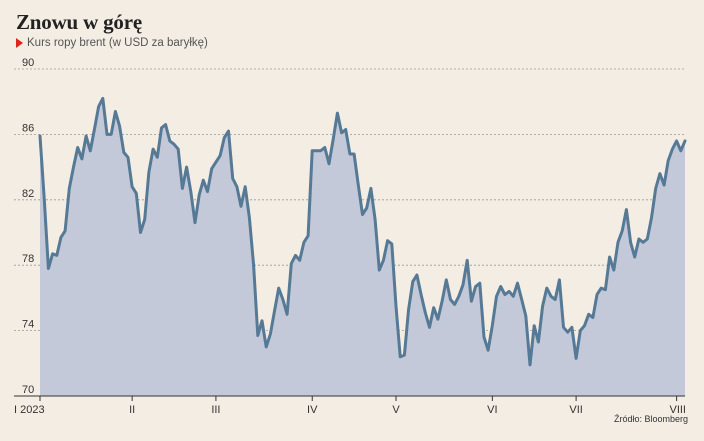 This screenshot has height=441, width=704. What do you see at coordinates (28, 390) in the screenshot?
I see `y-tick-label: 70` at bounding box center [28, 390].